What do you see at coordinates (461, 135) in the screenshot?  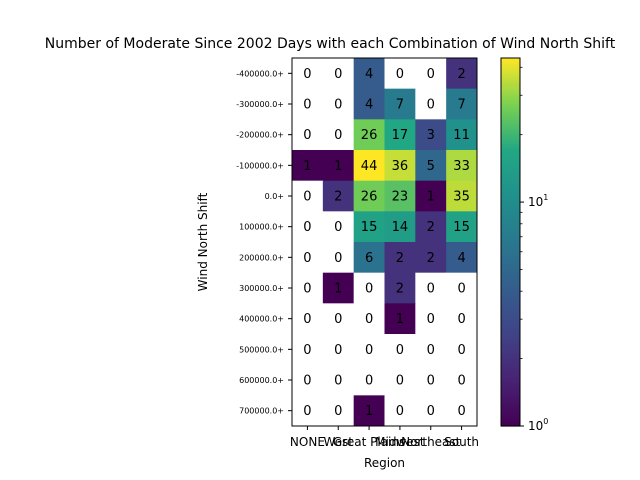 I see `cell-value-label: 11` at bounding box center [461, 135].